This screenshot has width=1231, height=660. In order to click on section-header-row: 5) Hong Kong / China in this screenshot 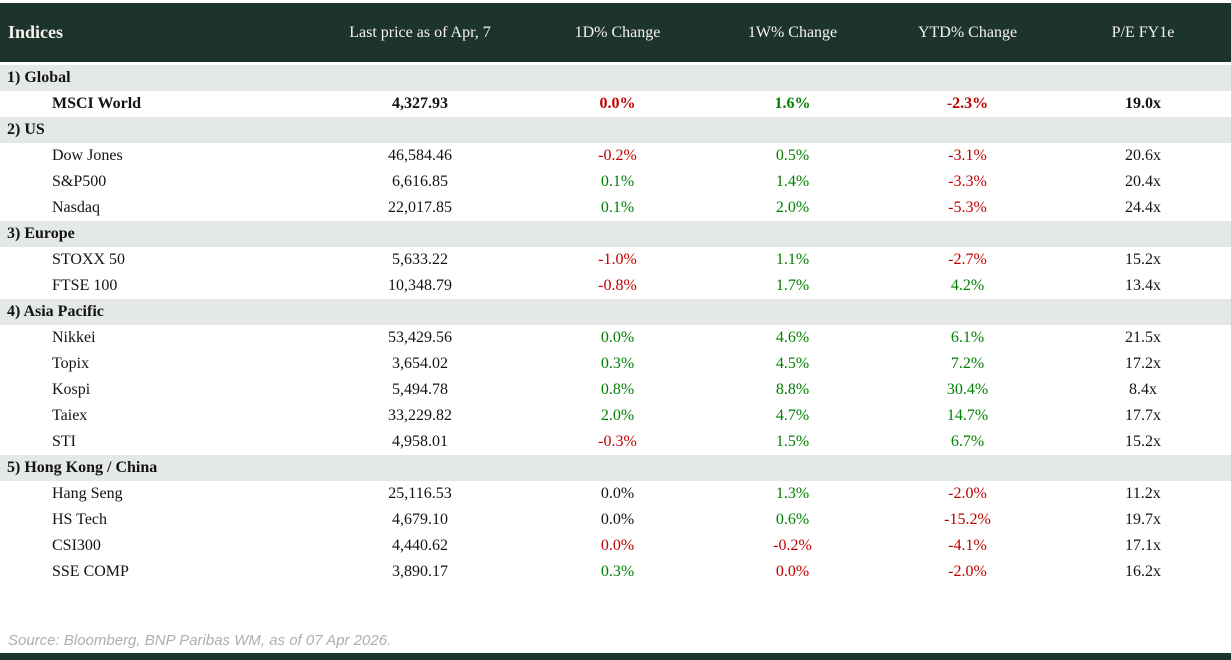, I will do `click(615, 468)`.